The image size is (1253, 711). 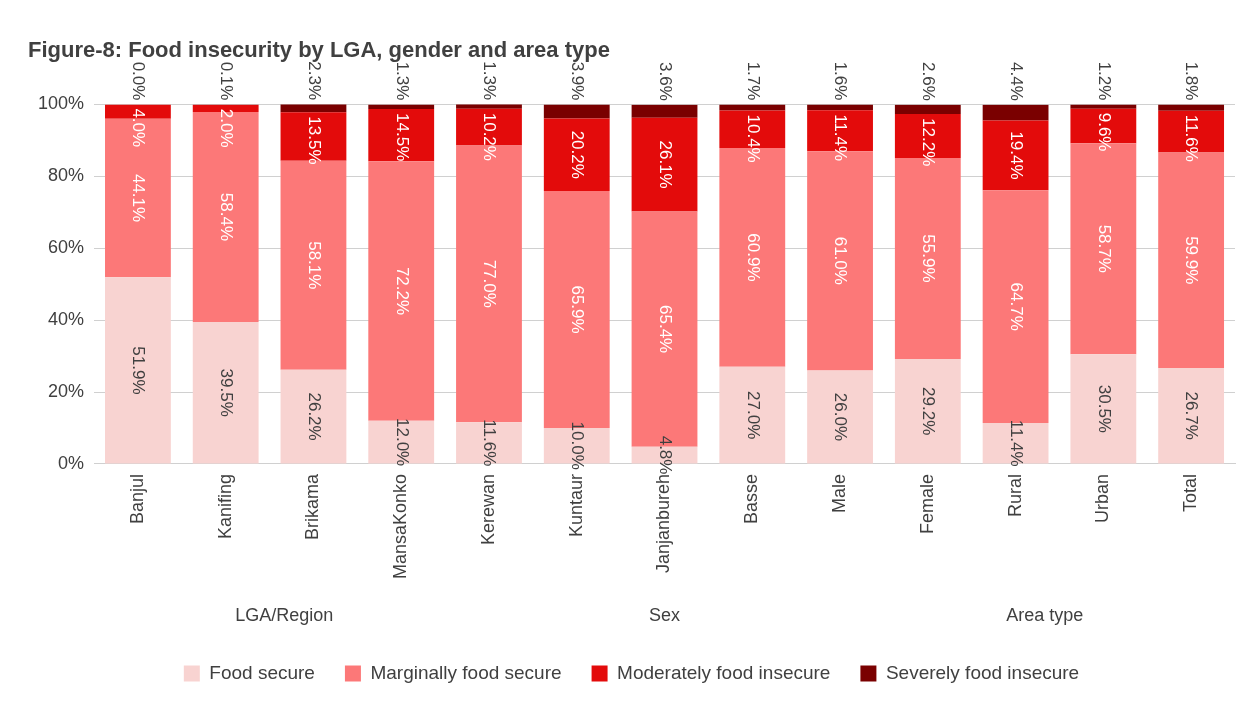 What do you see at coordinates (487, 509) in the screenshot?
I see `x-tick-label: Kerewan` at bounding box center [487, 509].